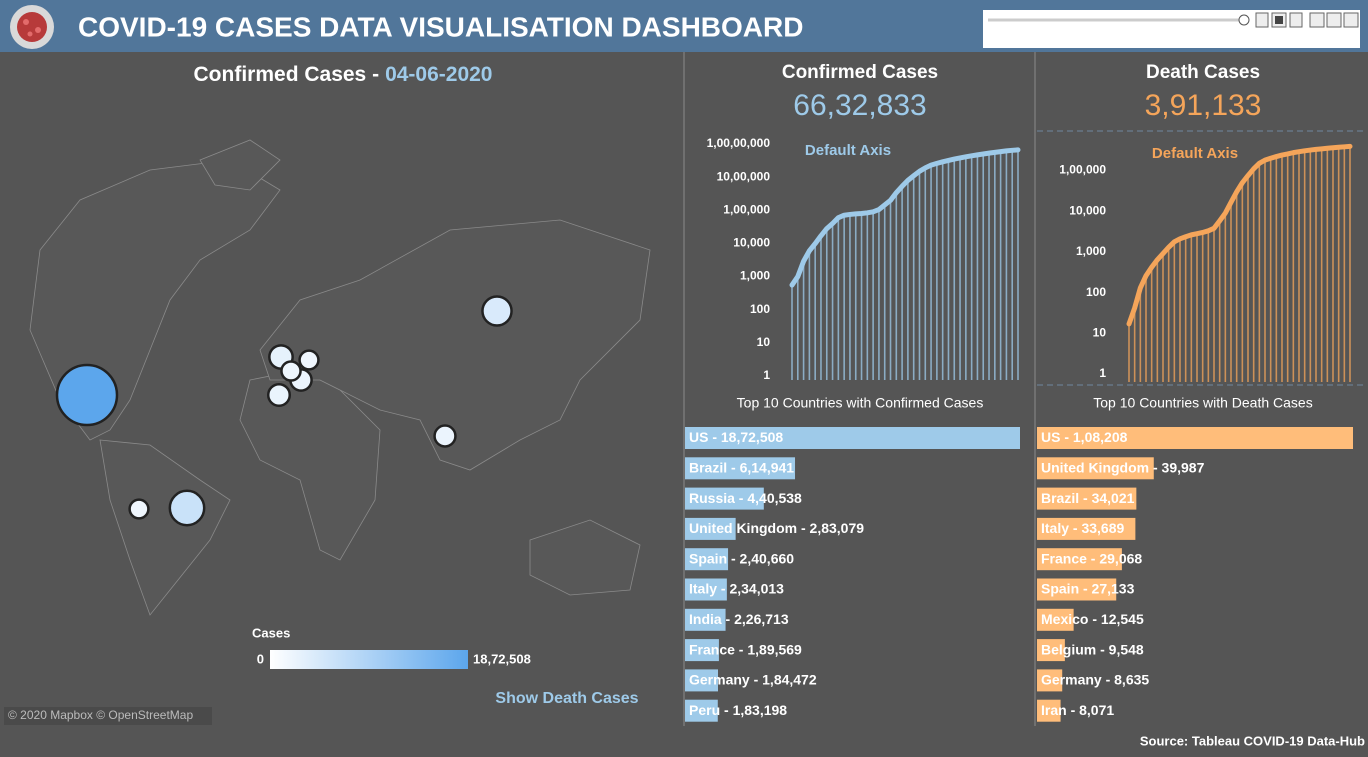  Describe the element at coordinates (1123, 468) in the screenshot. I see `value-label: United Kingdom - 39,987` at that location.